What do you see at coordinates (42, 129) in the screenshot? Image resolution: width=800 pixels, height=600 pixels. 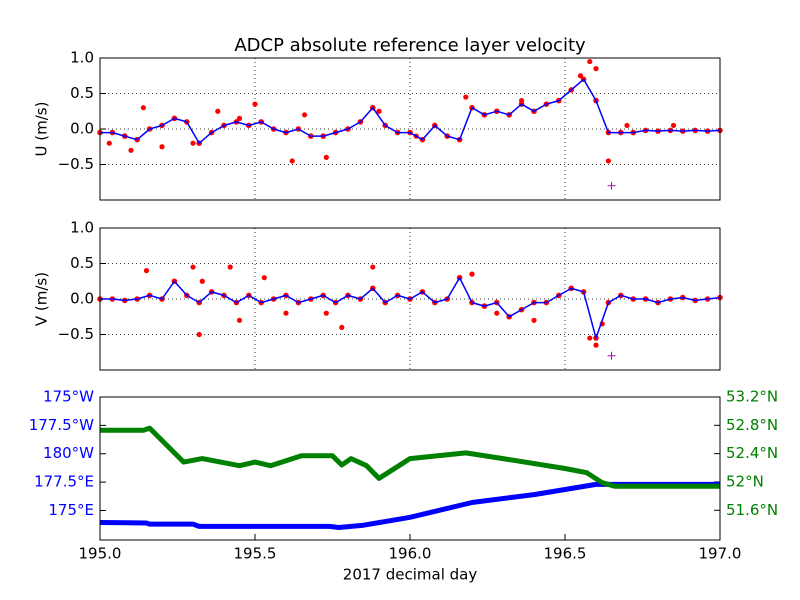 I see `y-axis-label: U (m/s)` at bounding box center [42, 129].